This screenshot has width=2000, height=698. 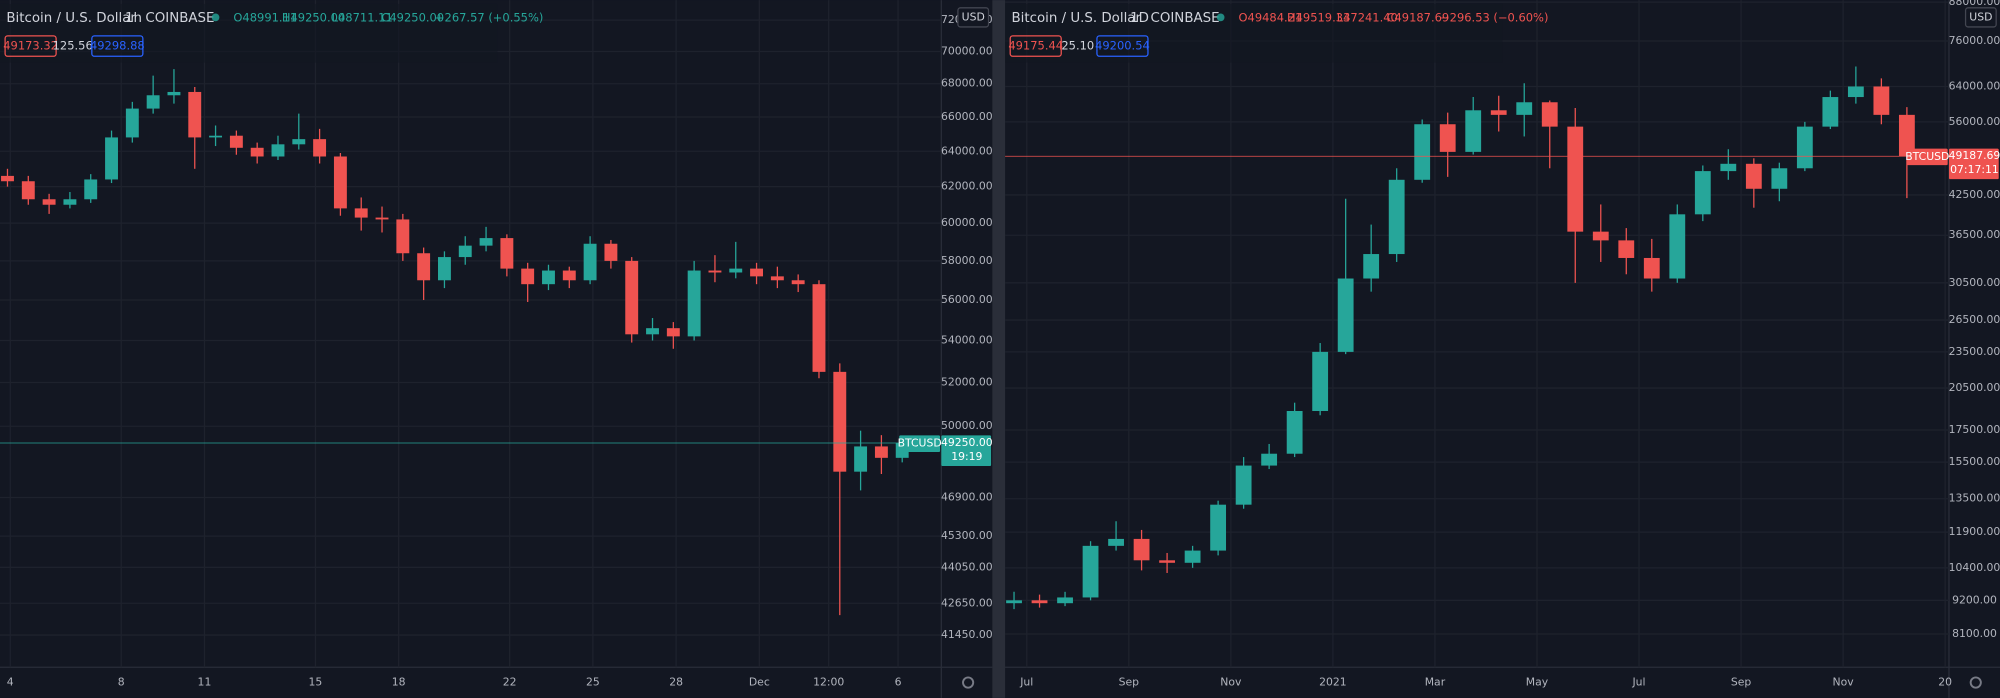 What do you see at coordinates (316, 682) in the screenshot?
I see `x-tick-label: 15` at bounding box center [316, 682].